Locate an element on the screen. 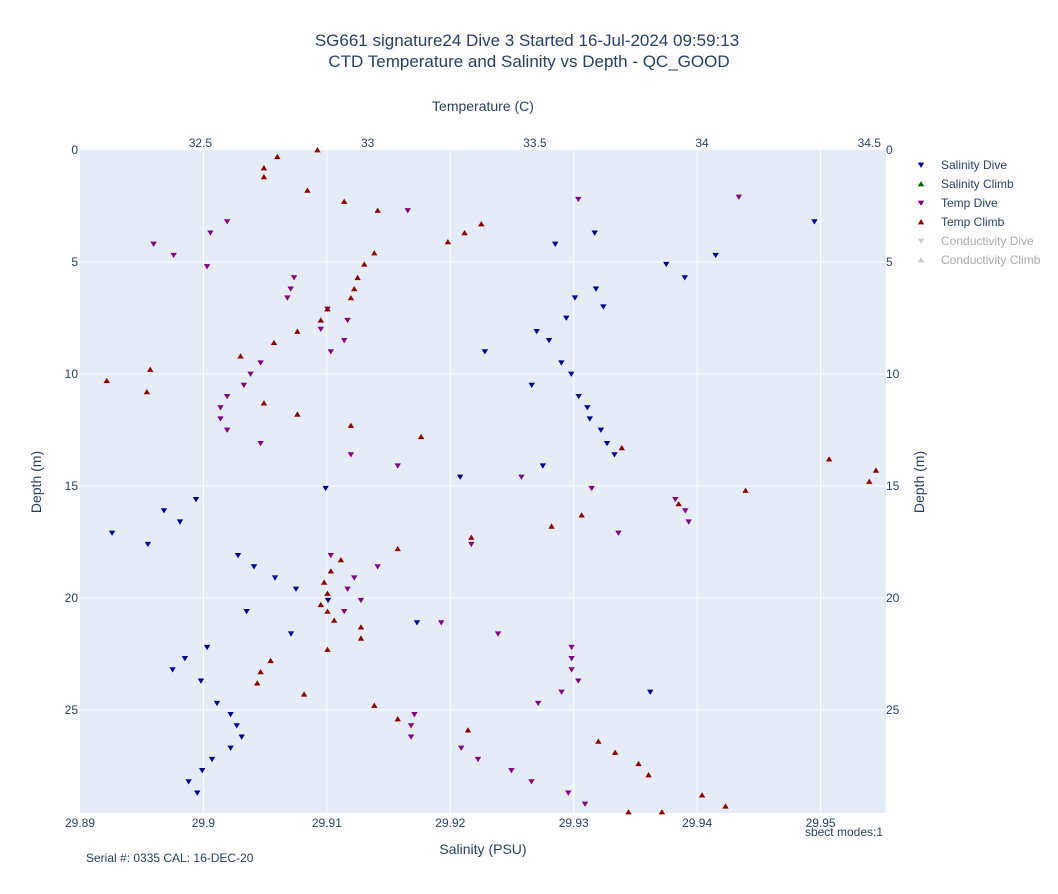 Image resolution: width=1058 pixels, height=894 pixels. legend-marker-temp-dive is located at coordinates (921, 203).